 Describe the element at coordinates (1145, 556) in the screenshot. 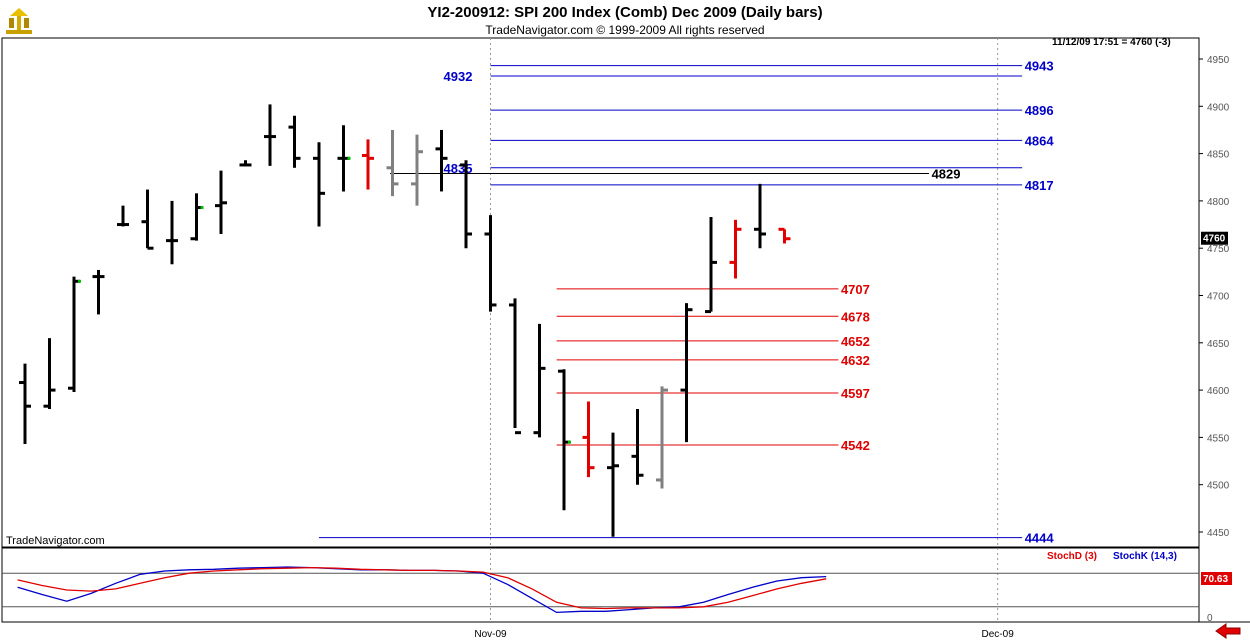

I see `stochK-legend: StochK (14,3)` at that location.